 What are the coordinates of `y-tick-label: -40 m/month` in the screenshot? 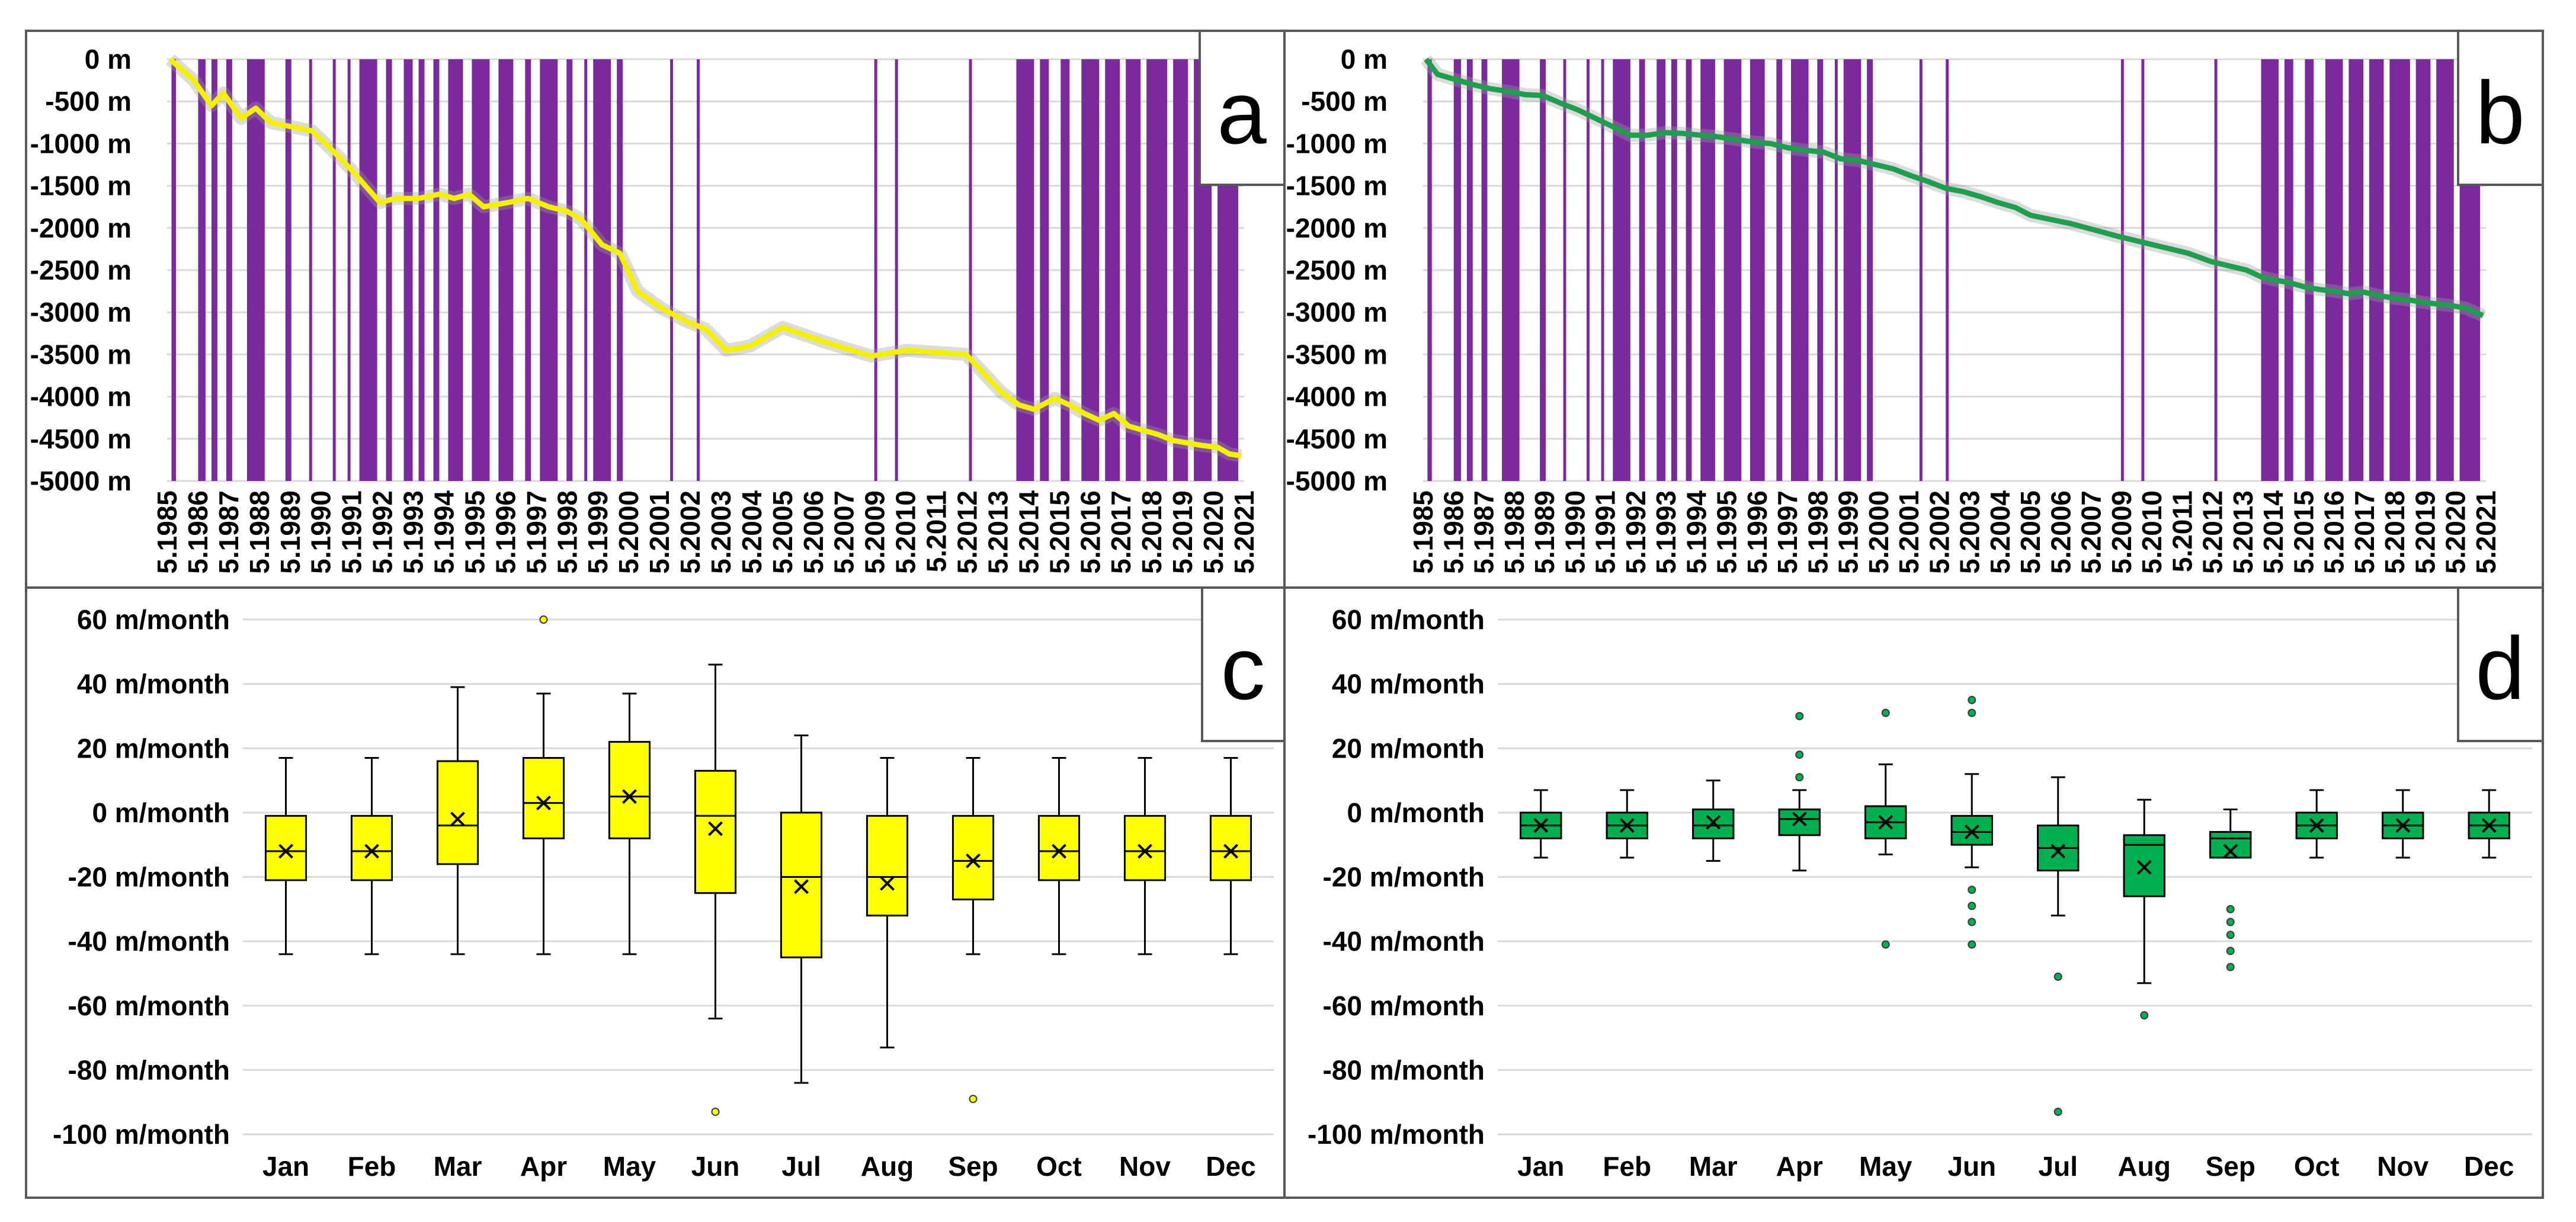 It's located at (149, 941).